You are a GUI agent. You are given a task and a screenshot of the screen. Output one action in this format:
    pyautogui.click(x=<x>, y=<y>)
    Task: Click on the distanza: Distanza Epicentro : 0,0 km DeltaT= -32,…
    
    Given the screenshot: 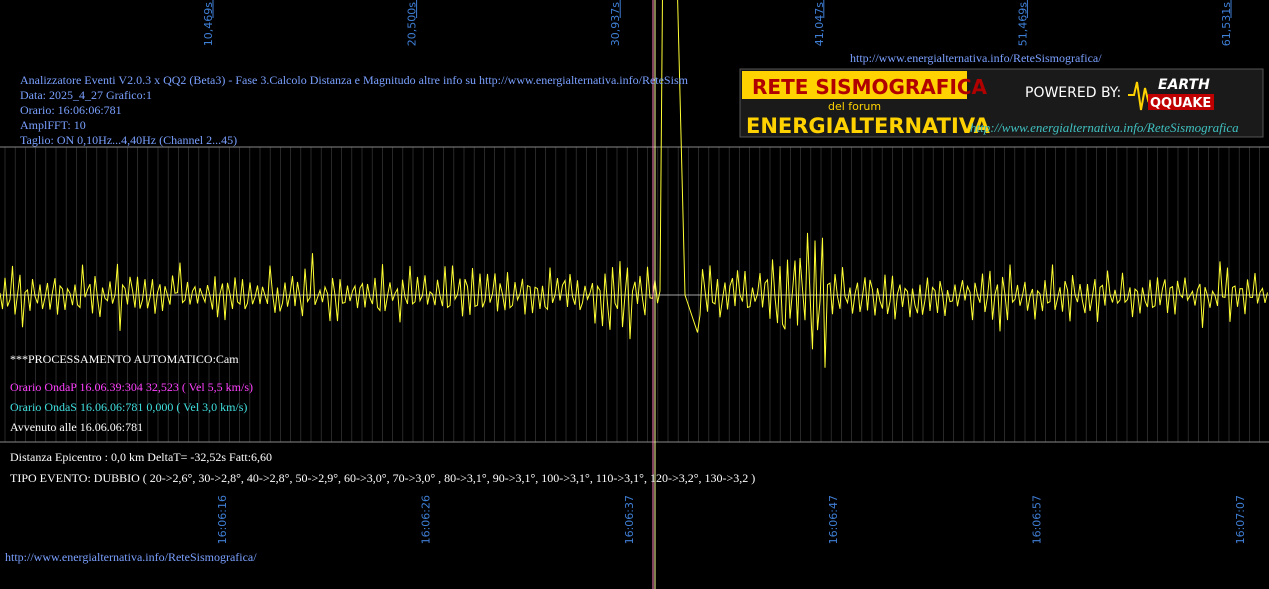 What is the action you would take?
    pyautogui.click(x=141, y=457)
    